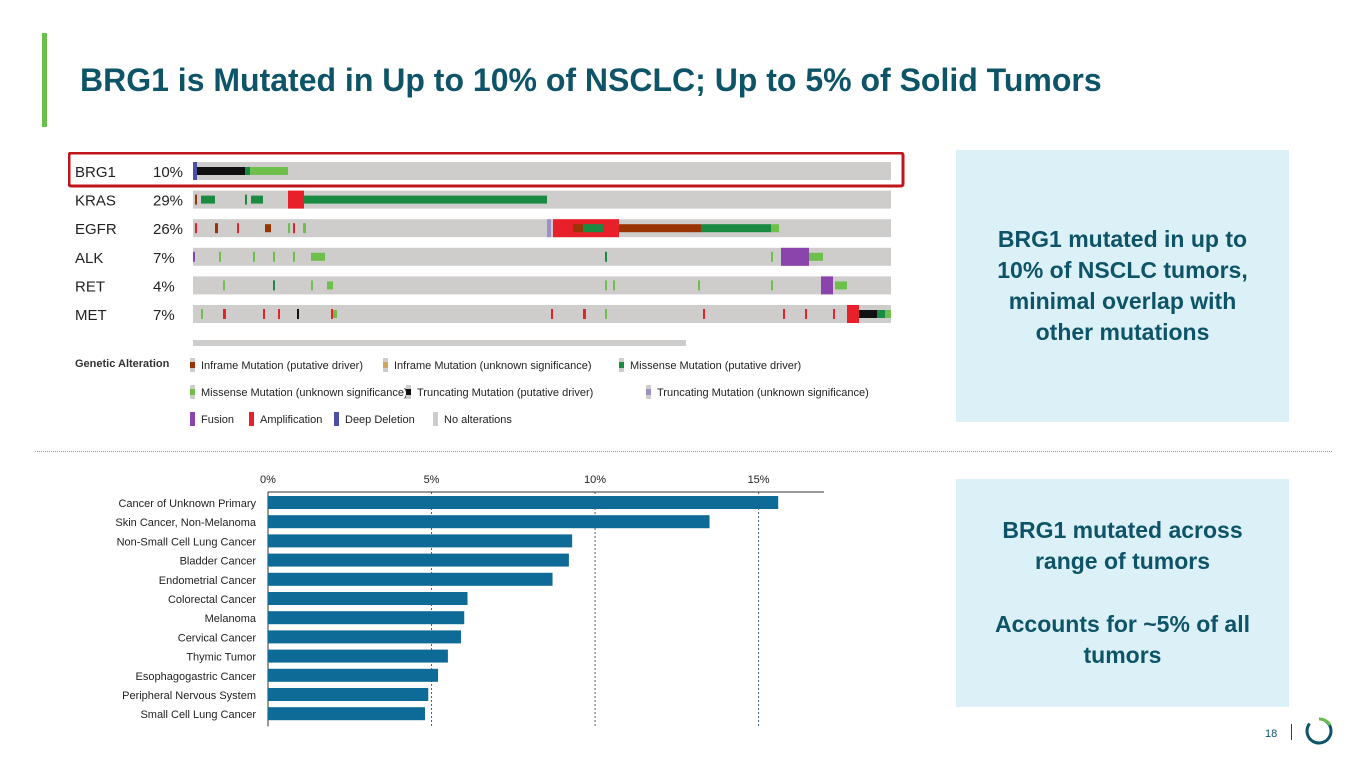 The height and width of the screenshot is (768, 1365). What do you see at coordinates (164, 315) in the screenshot?
I see `gene-pct-met: 7%` at bounding box center [164, 315].